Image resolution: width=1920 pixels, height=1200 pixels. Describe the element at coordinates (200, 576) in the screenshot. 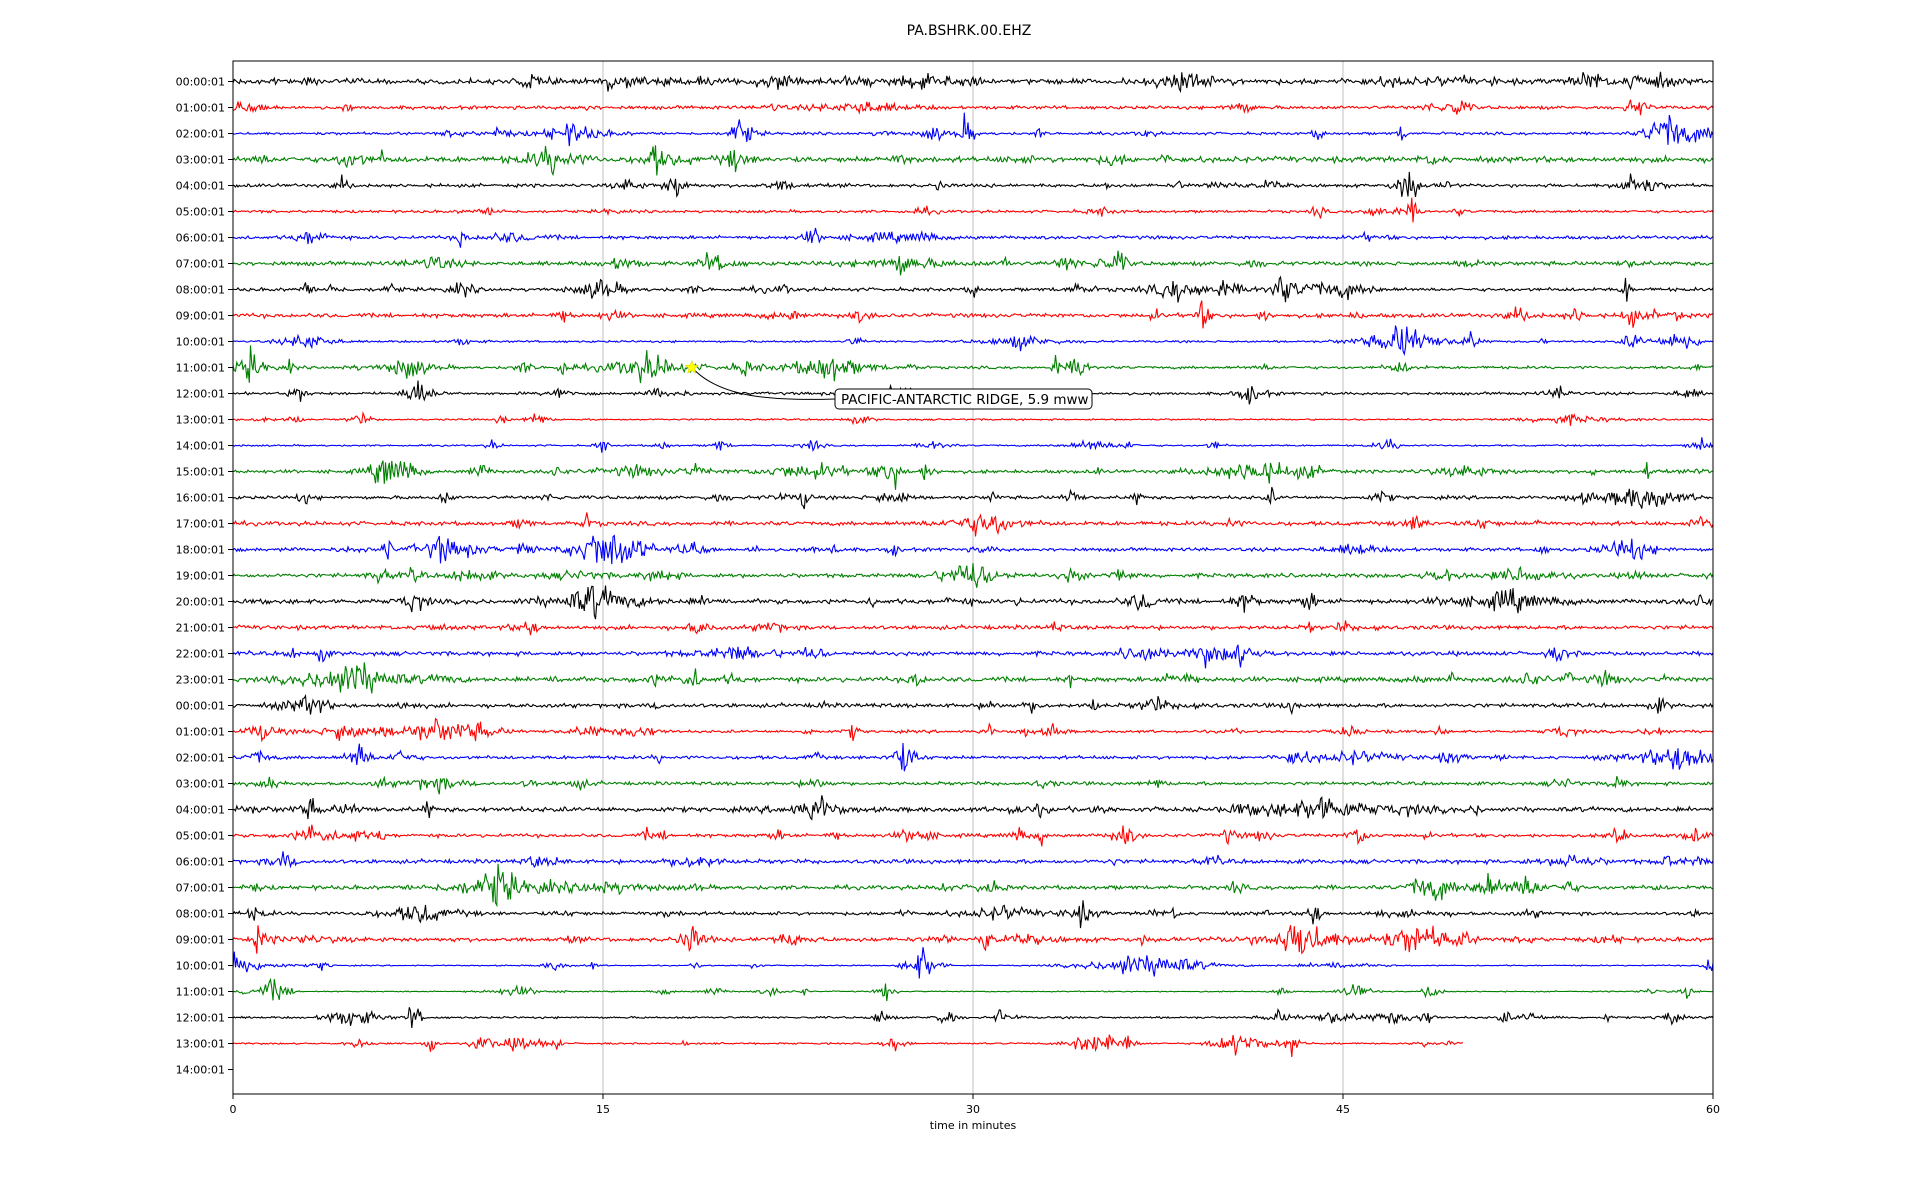

I see `hour-label: 19:00:01` at that location.